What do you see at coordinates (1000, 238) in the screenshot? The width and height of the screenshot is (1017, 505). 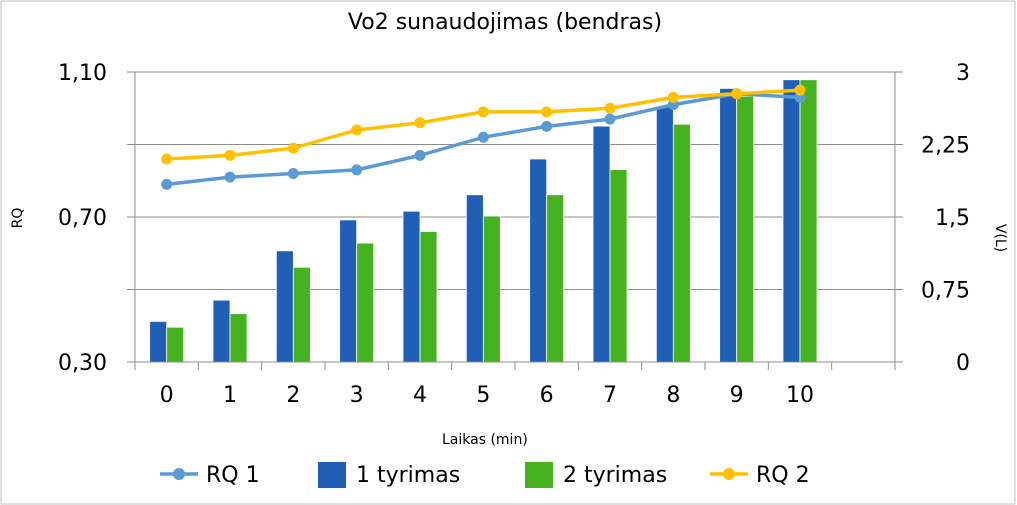 I see `y-axis-right-label: V(L)` at bounding box center [1000, 238].